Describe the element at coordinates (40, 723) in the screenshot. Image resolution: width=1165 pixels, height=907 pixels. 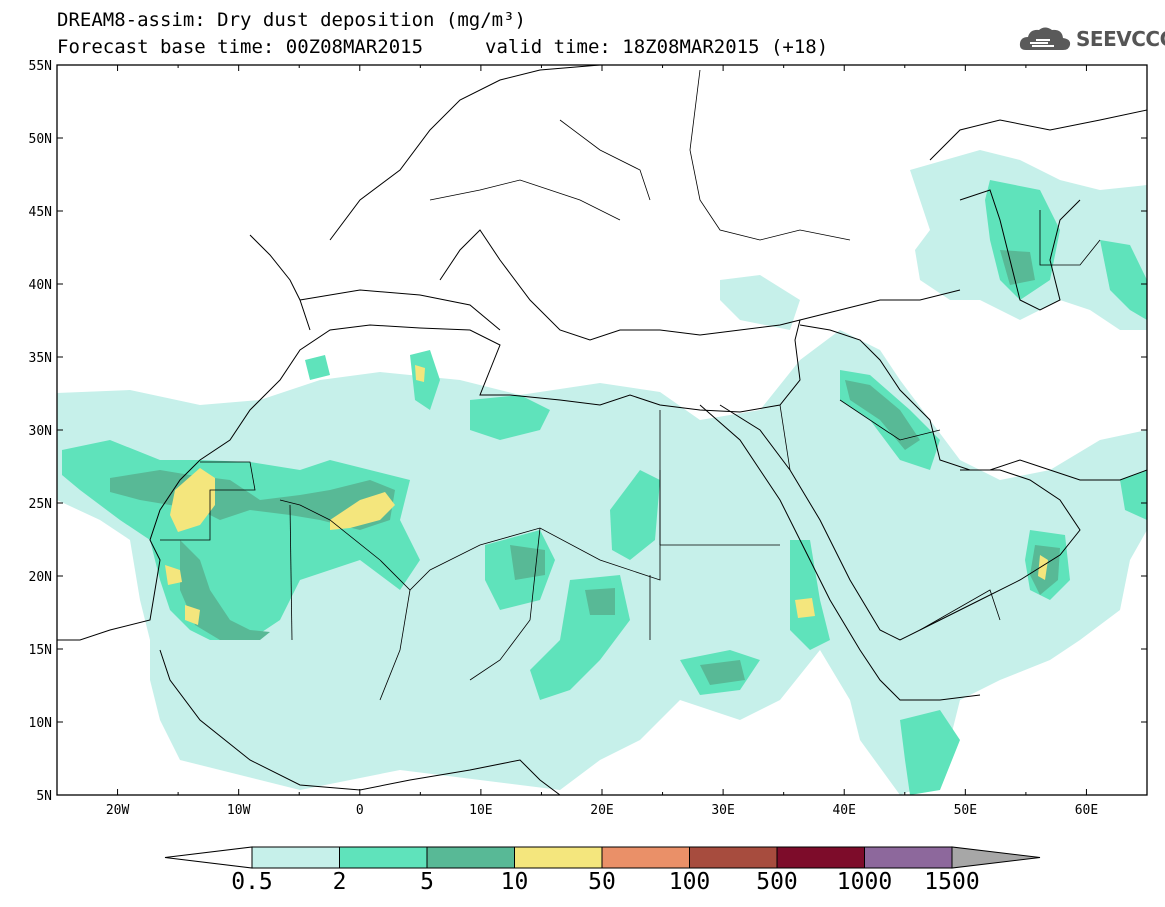
I see `lat-tick-label: 10N` at that location.